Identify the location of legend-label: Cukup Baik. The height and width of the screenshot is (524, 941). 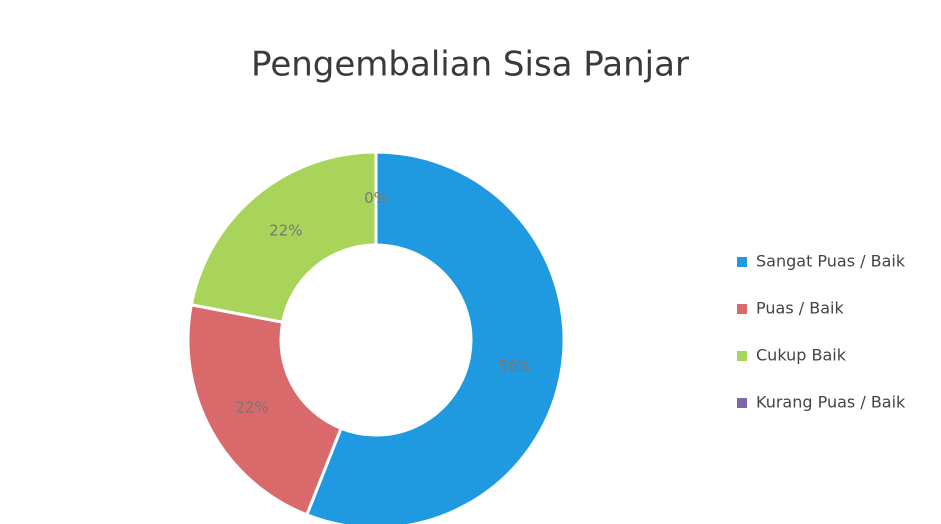
(801, 355).